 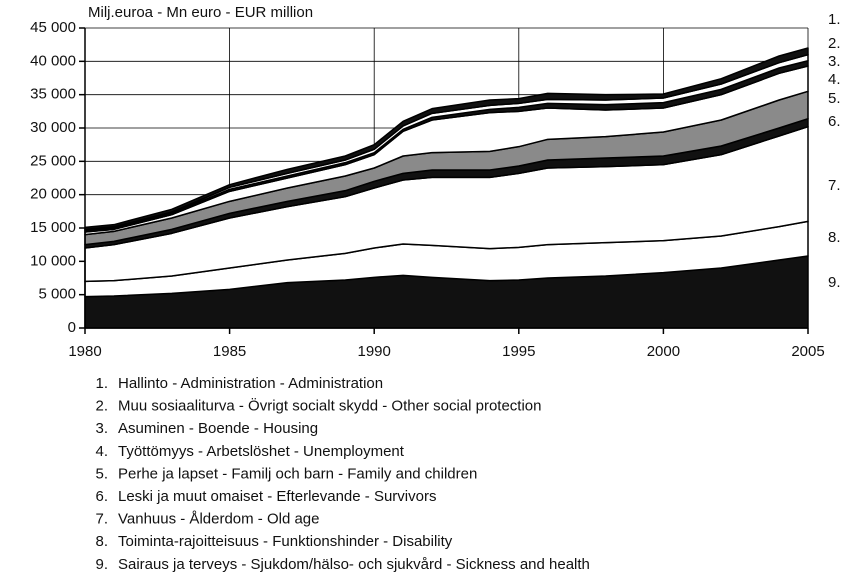 What do you see at coordinates (101, 496) in the screenshot?
I see `legend-number: 6.` at bounding box center [101, 496].